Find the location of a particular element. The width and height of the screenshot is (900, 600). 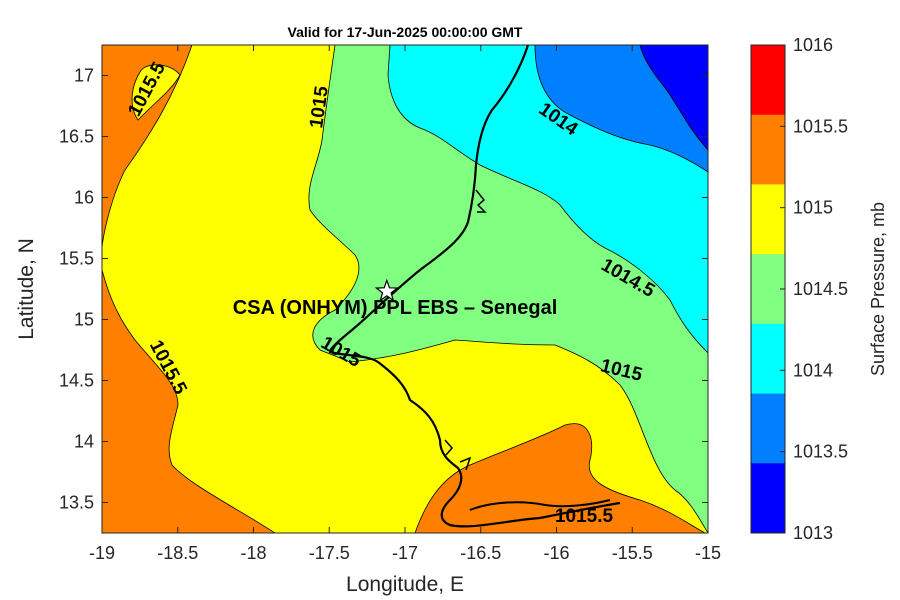

y-tick-label: 15.5 is located at coordinates (76, 259).